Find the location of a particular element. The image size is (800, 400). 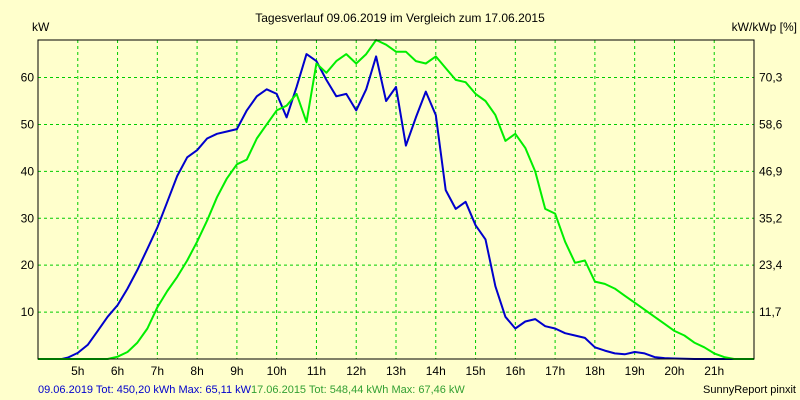

y-tick-label-left: 50 is located at coordinates (28, 124).